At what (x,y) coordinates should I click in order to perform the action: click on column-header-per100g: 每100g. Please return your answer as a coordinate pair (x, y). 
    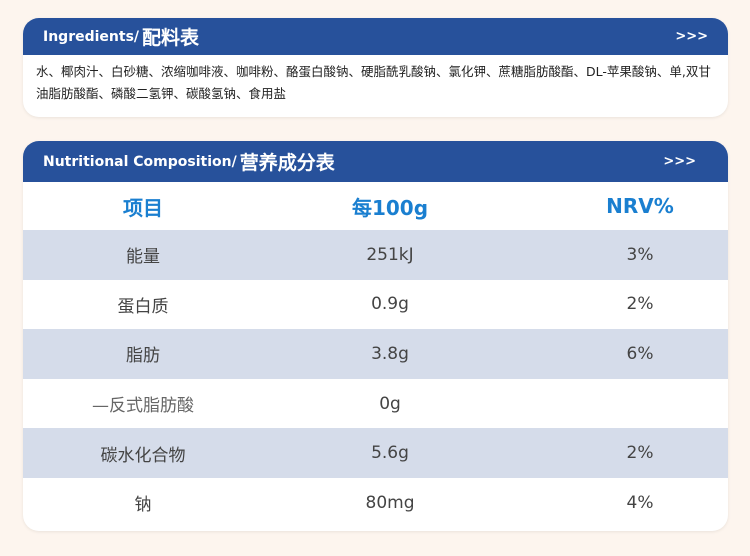
    Looking at the image, I should click on (390, 207).